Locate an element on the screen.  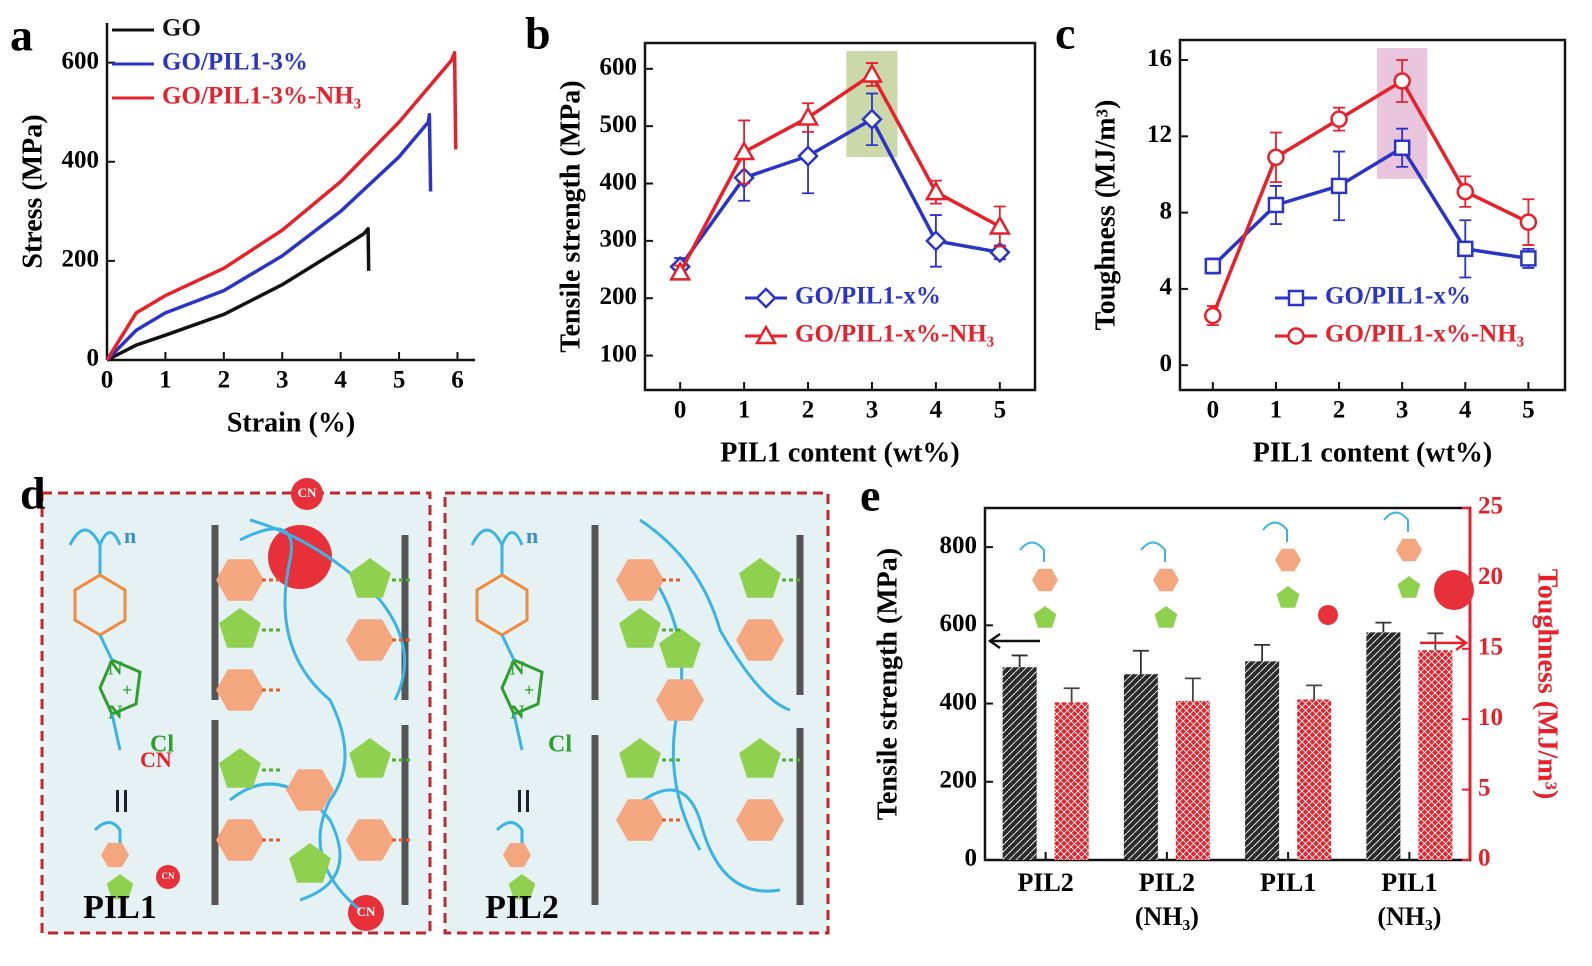
x-tick-label: PIL2 is located at coordinates (1045, 882).